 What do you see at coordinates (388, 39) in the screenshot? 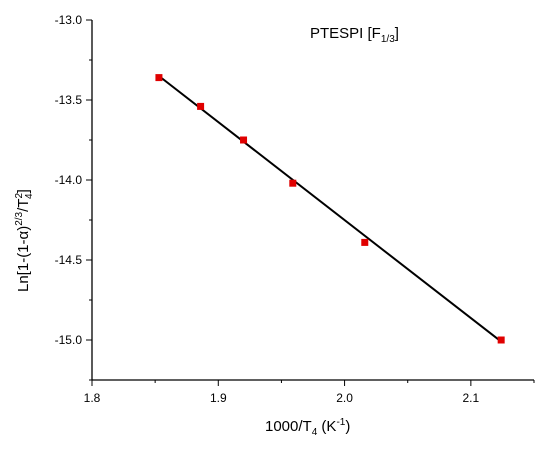
I see `chart-title-subscript: 1/3` at bounding box center [388, 39].